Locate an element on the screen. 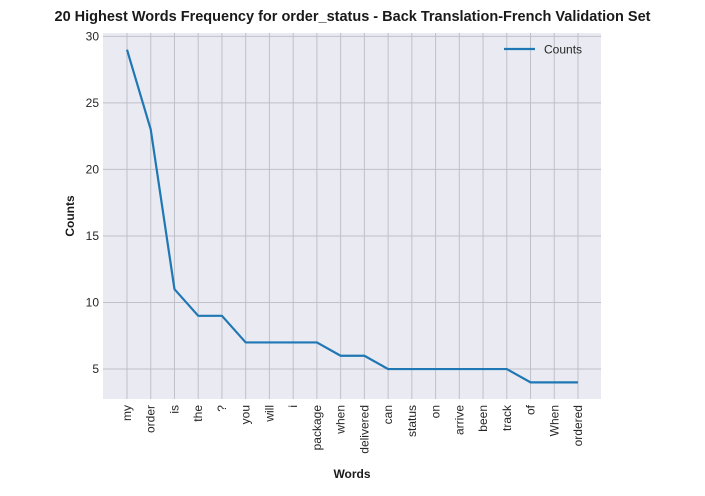  y-tick-label: 15 is located at coordinates (93, 236).